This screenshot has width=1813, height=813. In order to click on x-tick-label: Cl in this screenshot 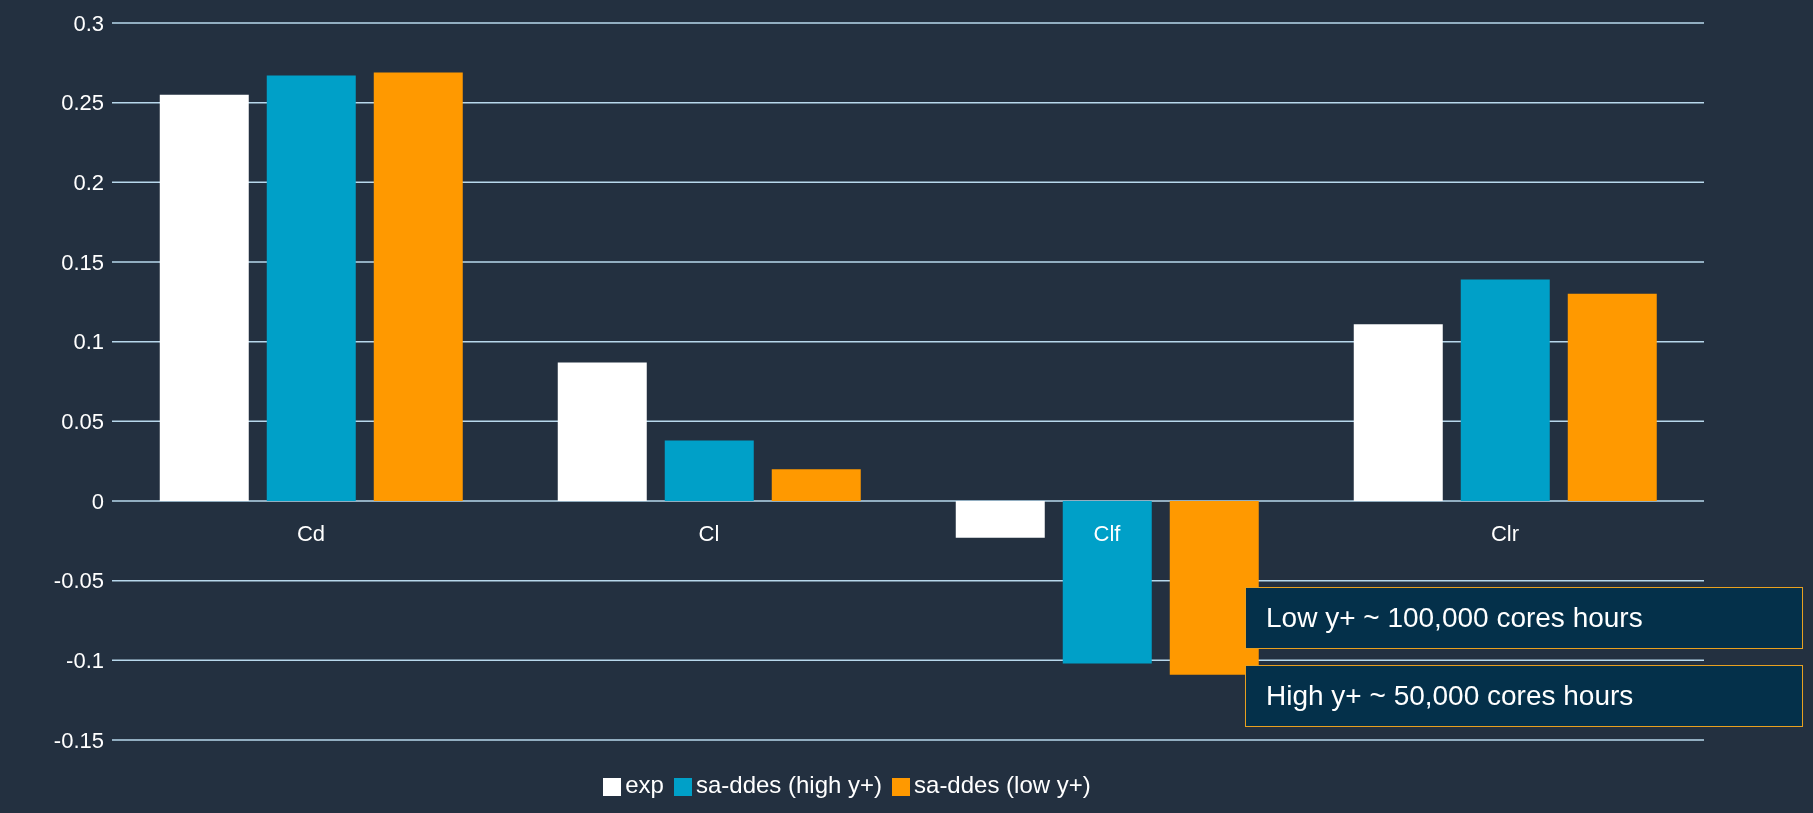, I will do `click(709, 533)`.